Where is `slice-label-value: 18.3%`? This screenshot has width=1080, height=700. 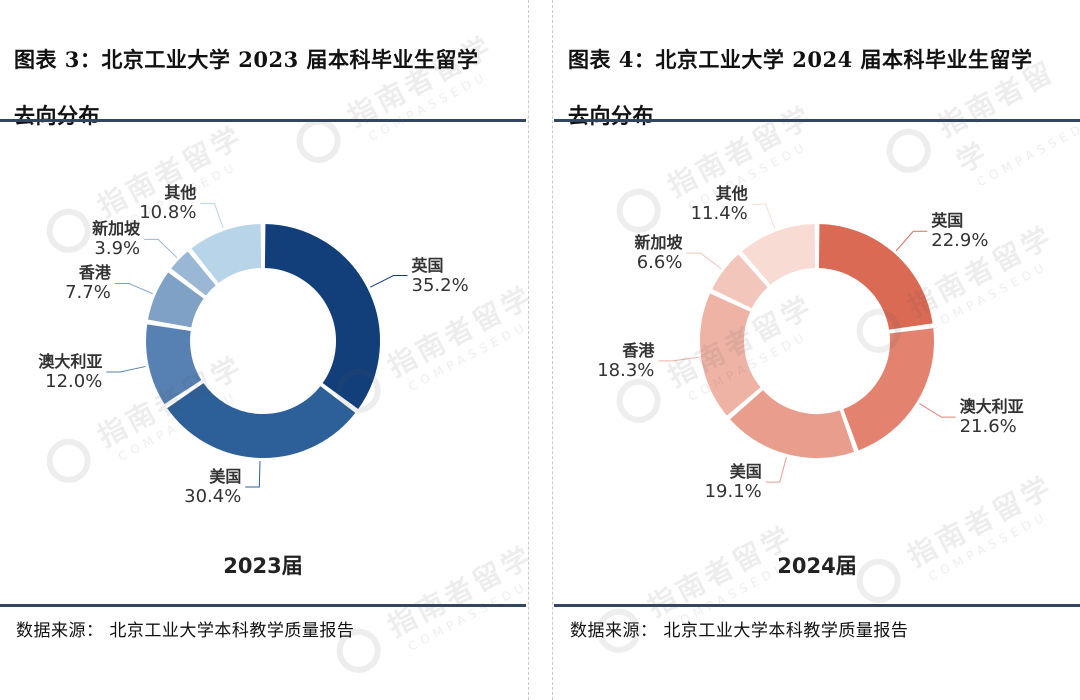 slice-label-value: 18.3% is located at coordinates (626, 370).